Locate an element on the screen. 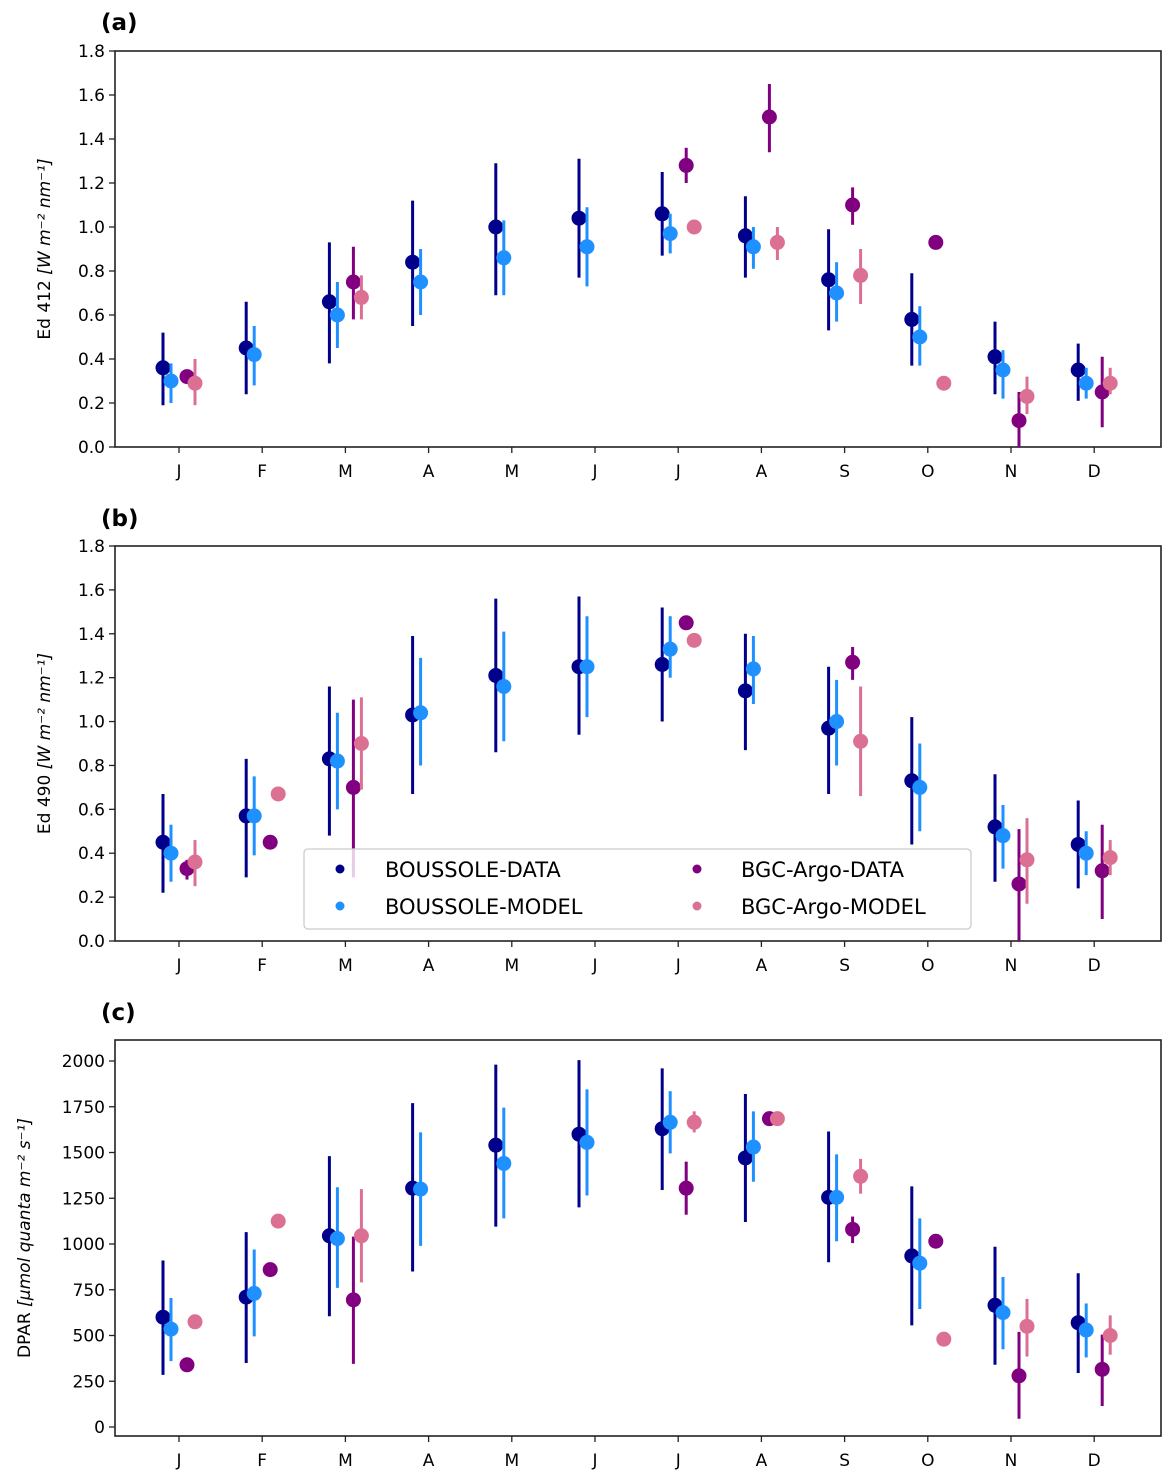 The width and height of the screenshot is (1172, 1482). x-tick-label: O is located at coordinates (927, 472).